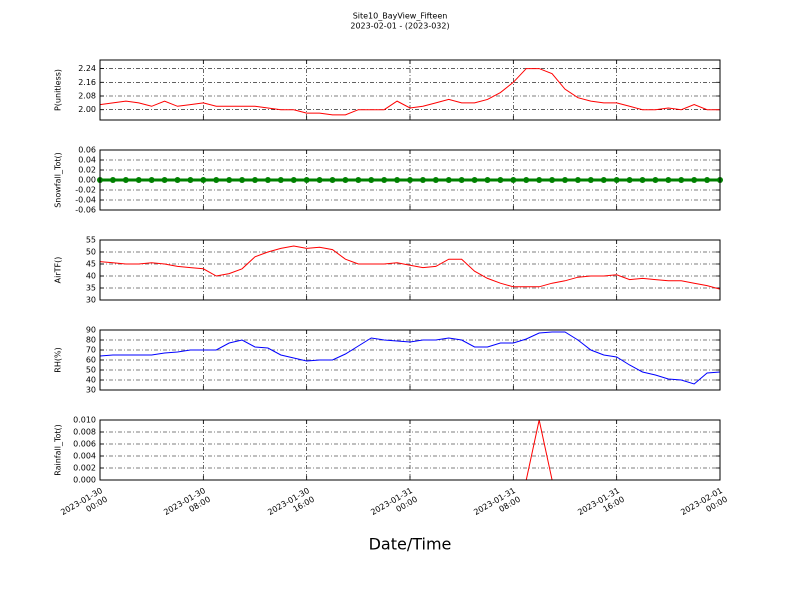  Describe the element at coordinates (84, 432) in the screenshot. I see `y-tick-label: 0.008` at that location.